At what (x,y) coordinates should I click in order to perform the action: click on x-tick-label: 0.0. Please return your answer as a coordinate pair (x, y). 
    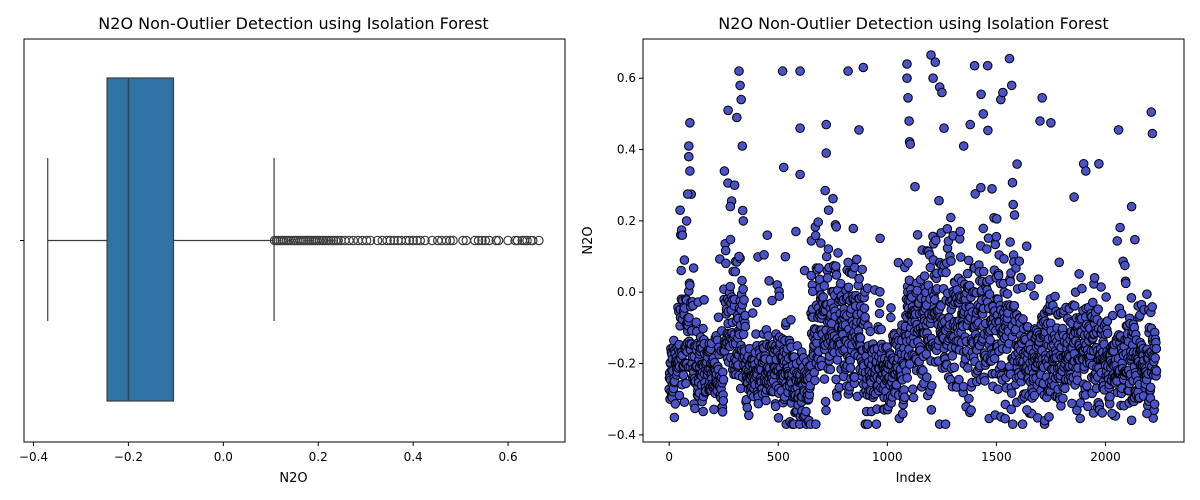
    Looking at the image, I should click on (223, 457).